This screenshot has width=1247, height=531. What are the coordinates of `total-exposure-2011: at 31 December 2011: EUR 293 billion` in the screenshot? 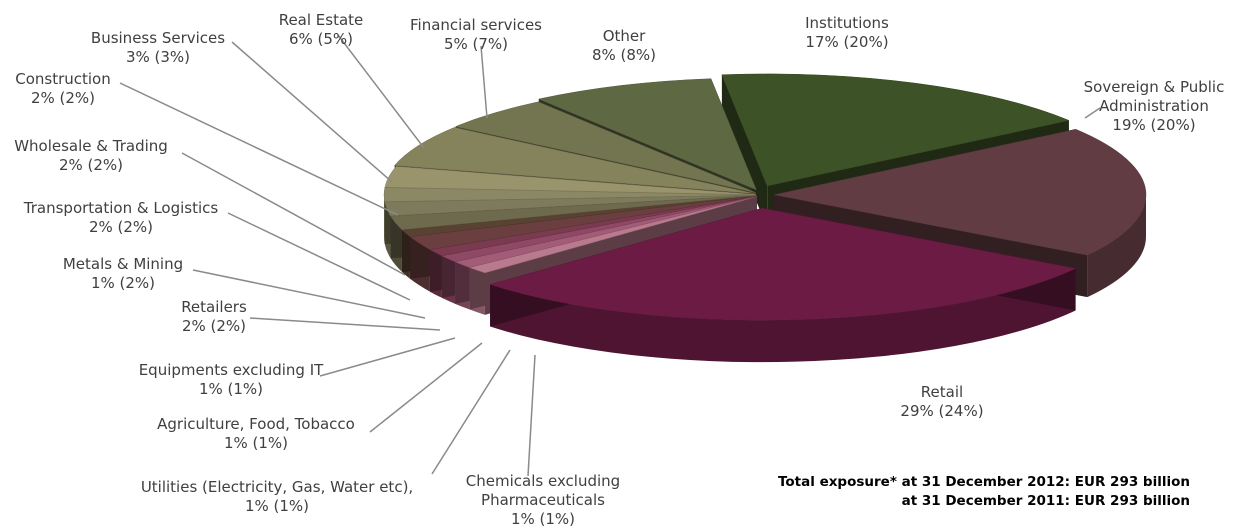 It's located at (1045, 501).